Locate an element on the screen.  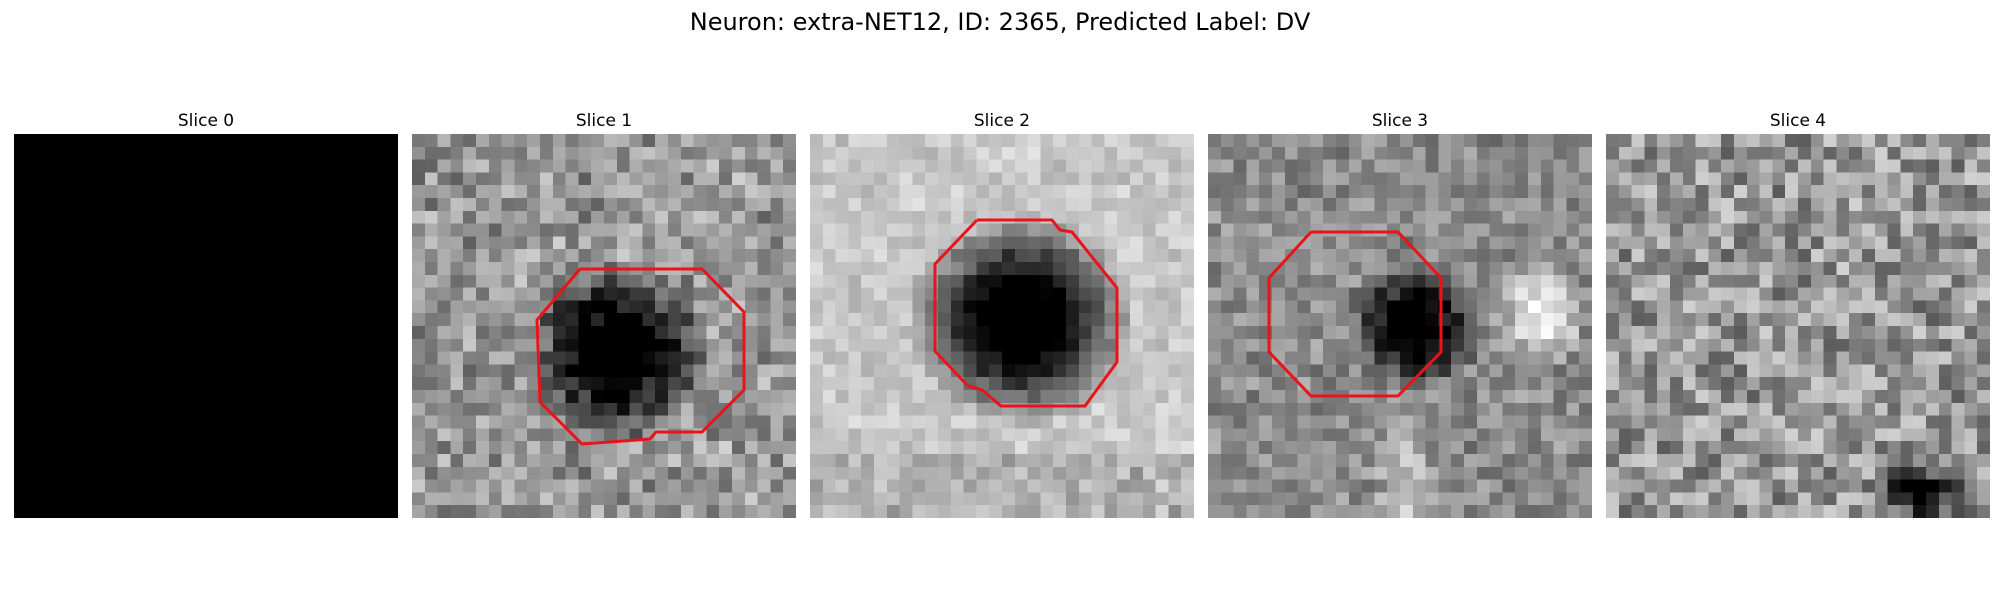
slice-title-1: Slice 1 is located at coordinates (604, 121).